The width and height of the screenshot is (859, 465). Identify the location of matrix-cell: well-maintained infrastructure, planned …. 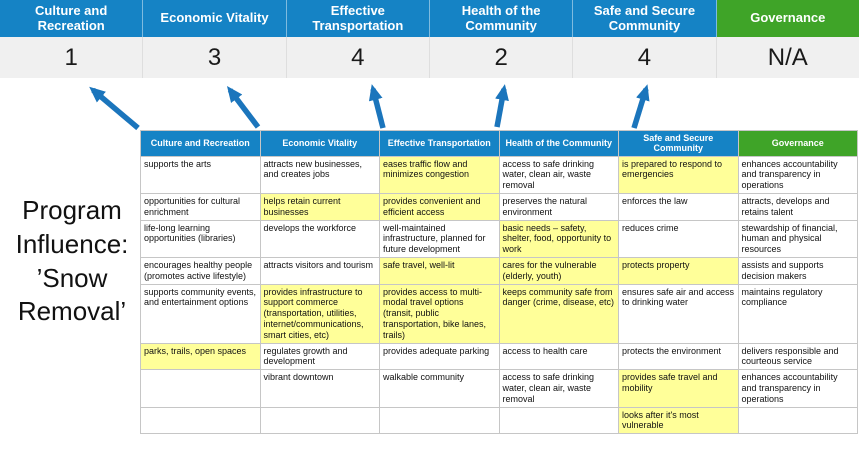
(440, 239).